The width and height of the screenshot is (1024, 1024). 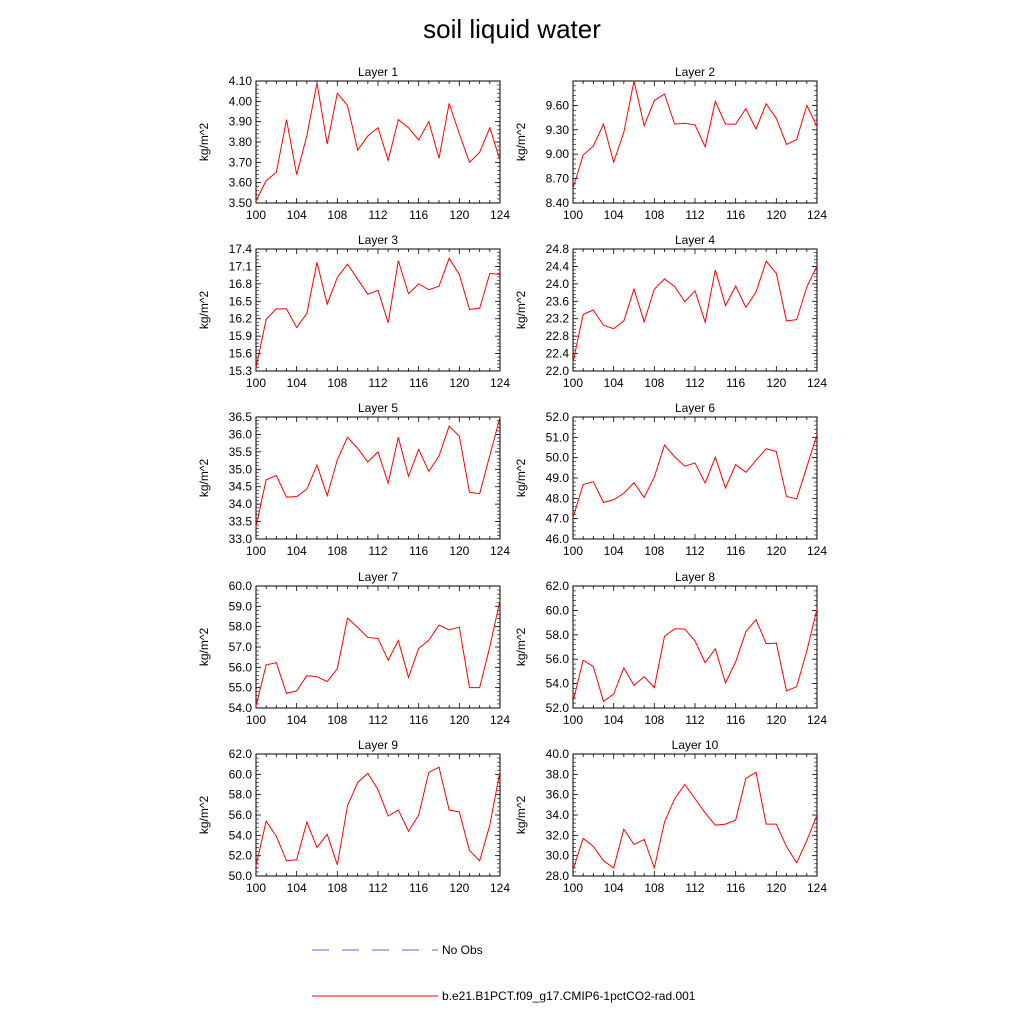 What do you see at coordinates (241, 142) in the screenshot?
I see `y-tick-label: 3.80` at bounding box center [241, 142].